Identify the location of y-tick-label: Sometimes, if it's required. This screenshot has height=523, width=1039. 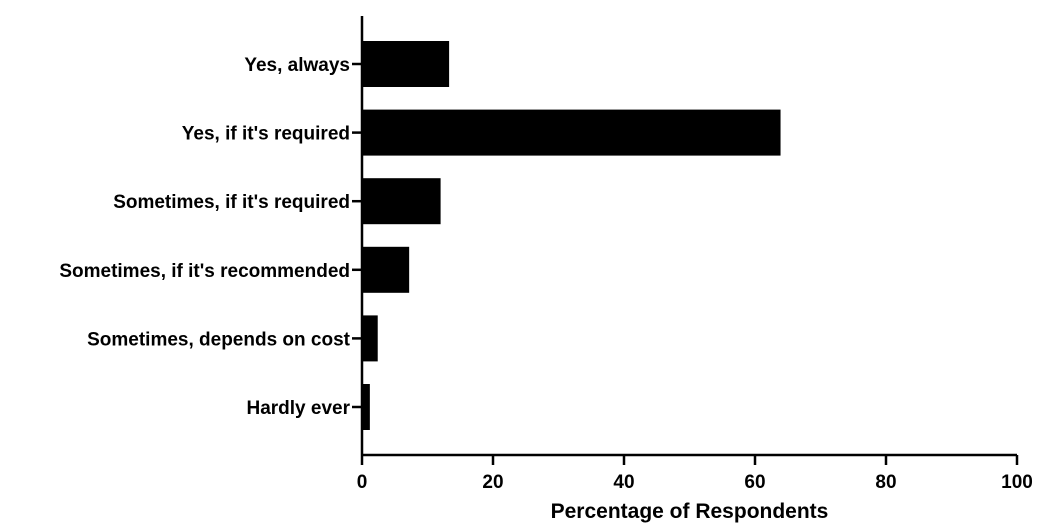
(231, 202).